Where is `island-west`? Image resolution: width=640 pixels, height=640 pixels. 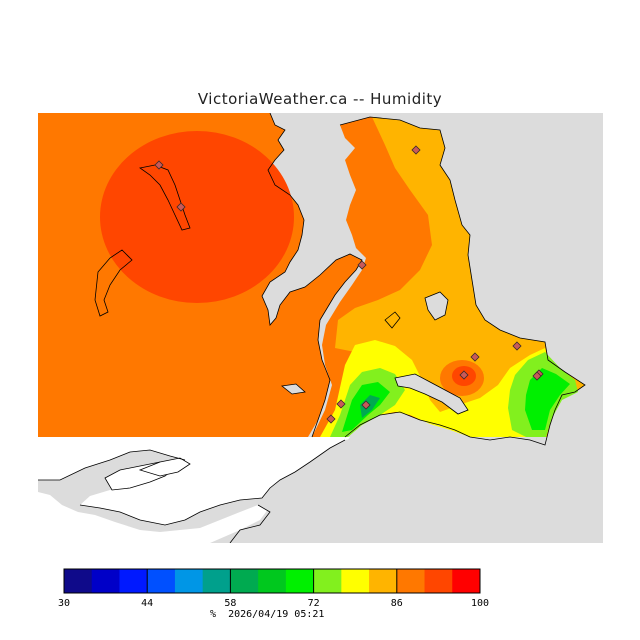
island-west is located at coordinates (113, 283).